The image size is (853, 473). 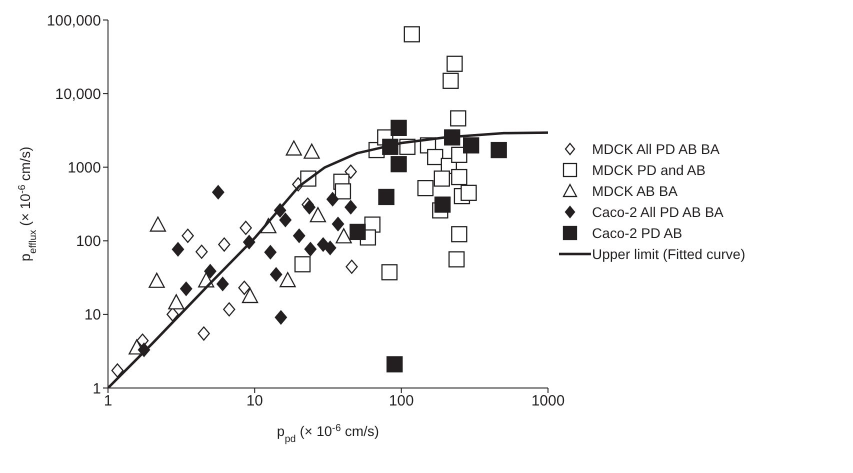 I want to click on x-tick-label: 1, so click(x=108, y=401).